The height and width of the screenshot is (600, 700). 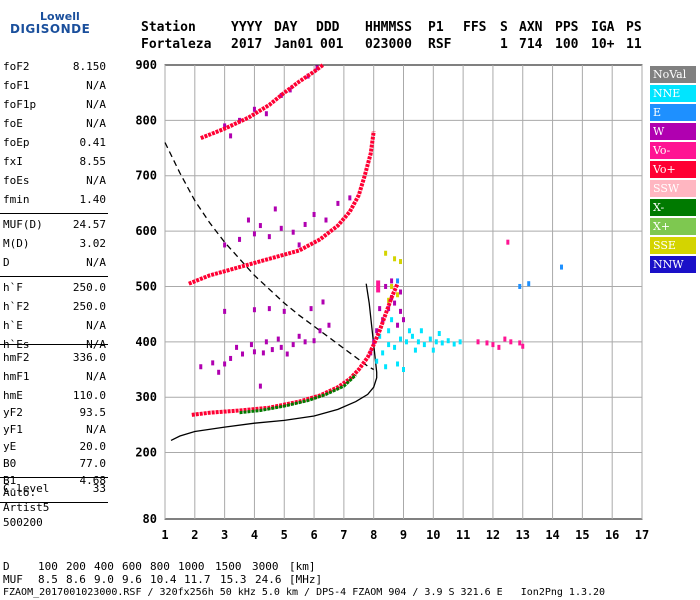 What do you see at coordinates (54, 491) in the screenshot?
I see `param-row: C-level 33` at bounding box center [54, 491].